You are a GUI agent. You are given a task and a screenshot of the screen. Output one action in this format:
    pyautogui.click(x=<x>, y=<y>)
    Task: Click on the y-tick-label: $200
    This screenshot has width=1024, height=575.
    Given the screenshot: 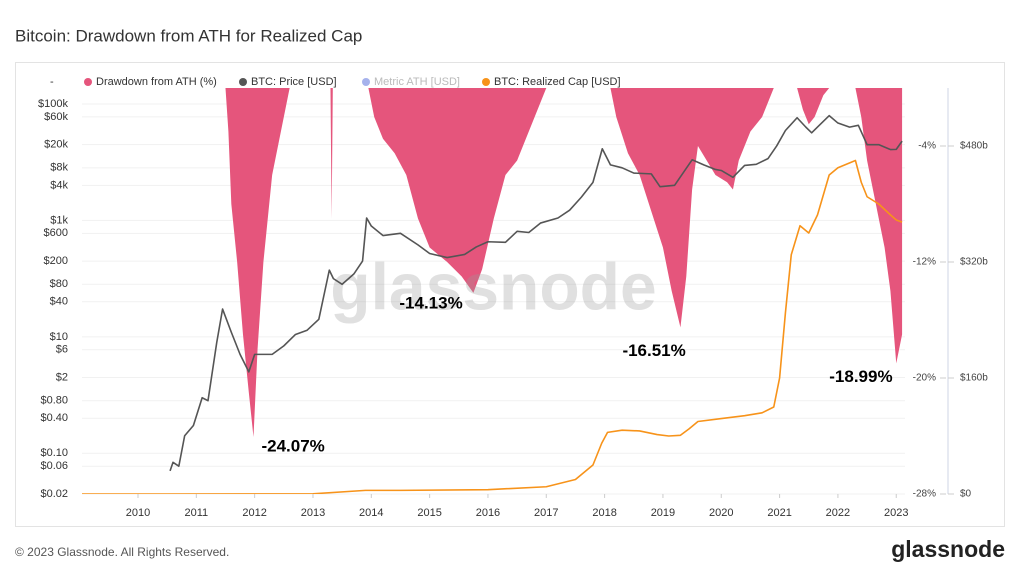 What is the action you would take?
    pyautogui.click(x=56, y=261)
    